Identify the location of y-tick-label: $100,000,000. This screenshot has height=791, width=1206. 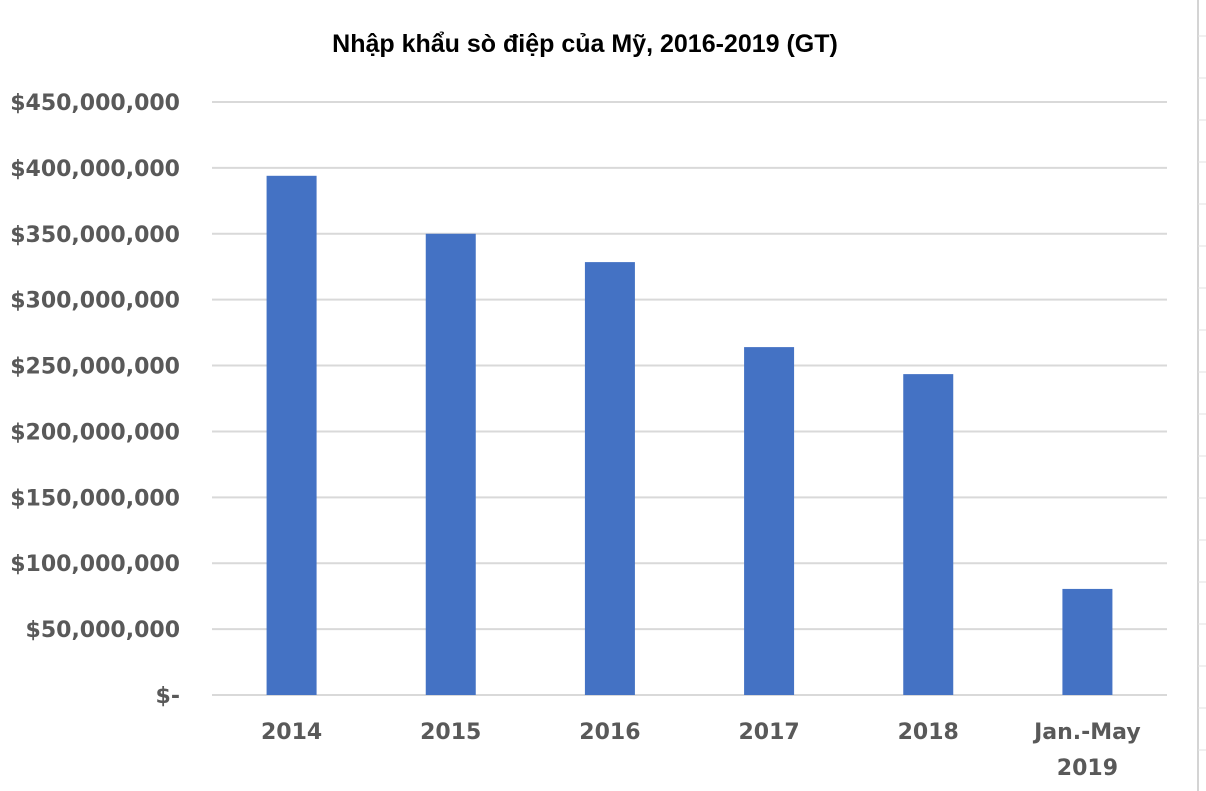
(95, 564).